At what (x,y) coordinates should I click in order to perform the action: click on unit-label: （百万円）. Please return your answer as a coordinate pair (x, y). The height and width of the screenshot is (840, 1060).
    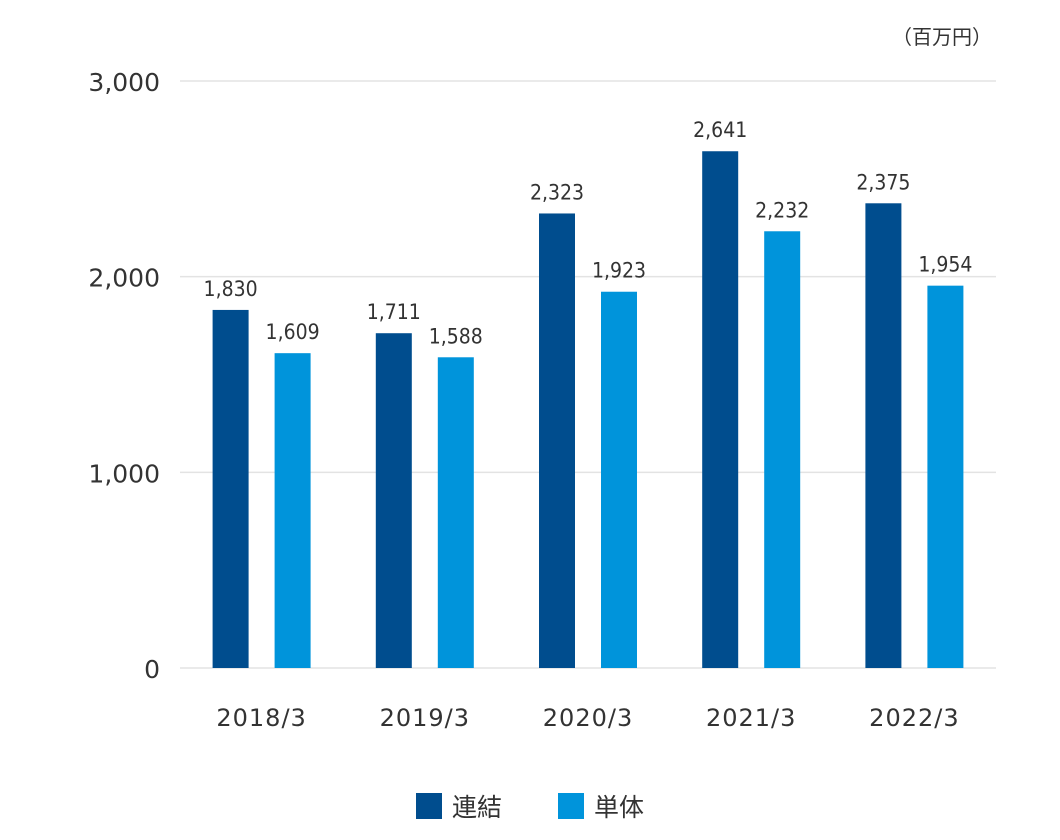
    Looking at the image, I should click on (942, 37).